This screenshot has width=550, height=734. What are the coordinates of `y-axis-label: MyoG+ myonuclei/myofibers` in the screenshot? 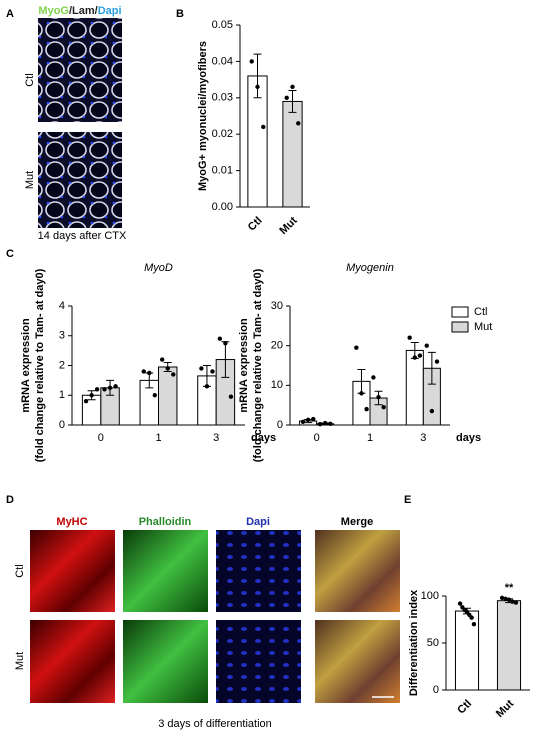 It's located at (203, 116).